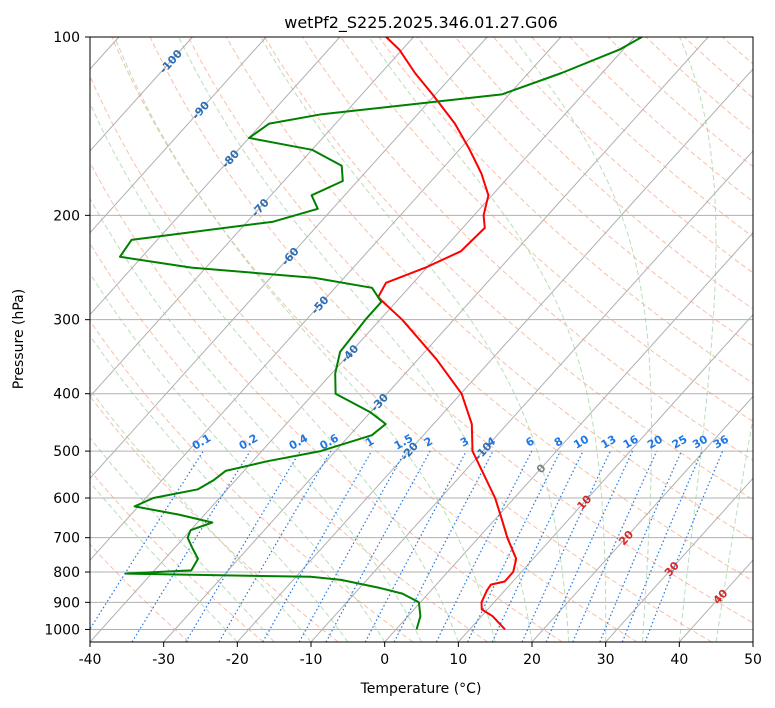 This screenshot has height=708, width=775. Describe the element at coordinates (311, 660) in the screenshot. I see `x-tick-label: -10` at that location.